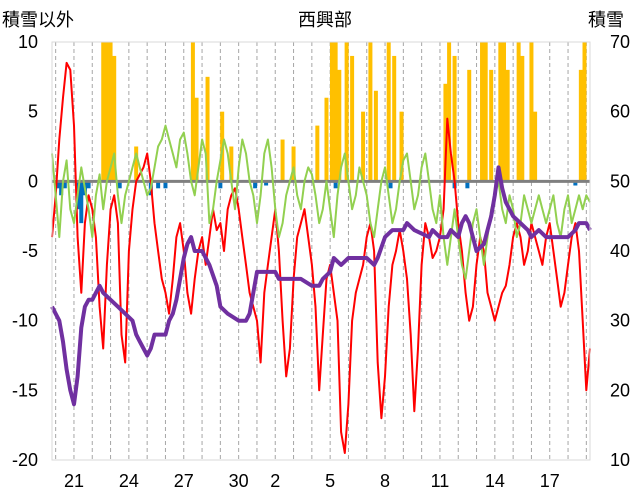 Image resolution: width=636 pixels, height=501 pixels. I want to click on left-axis-title: 積雪以外, so click(38, 20).